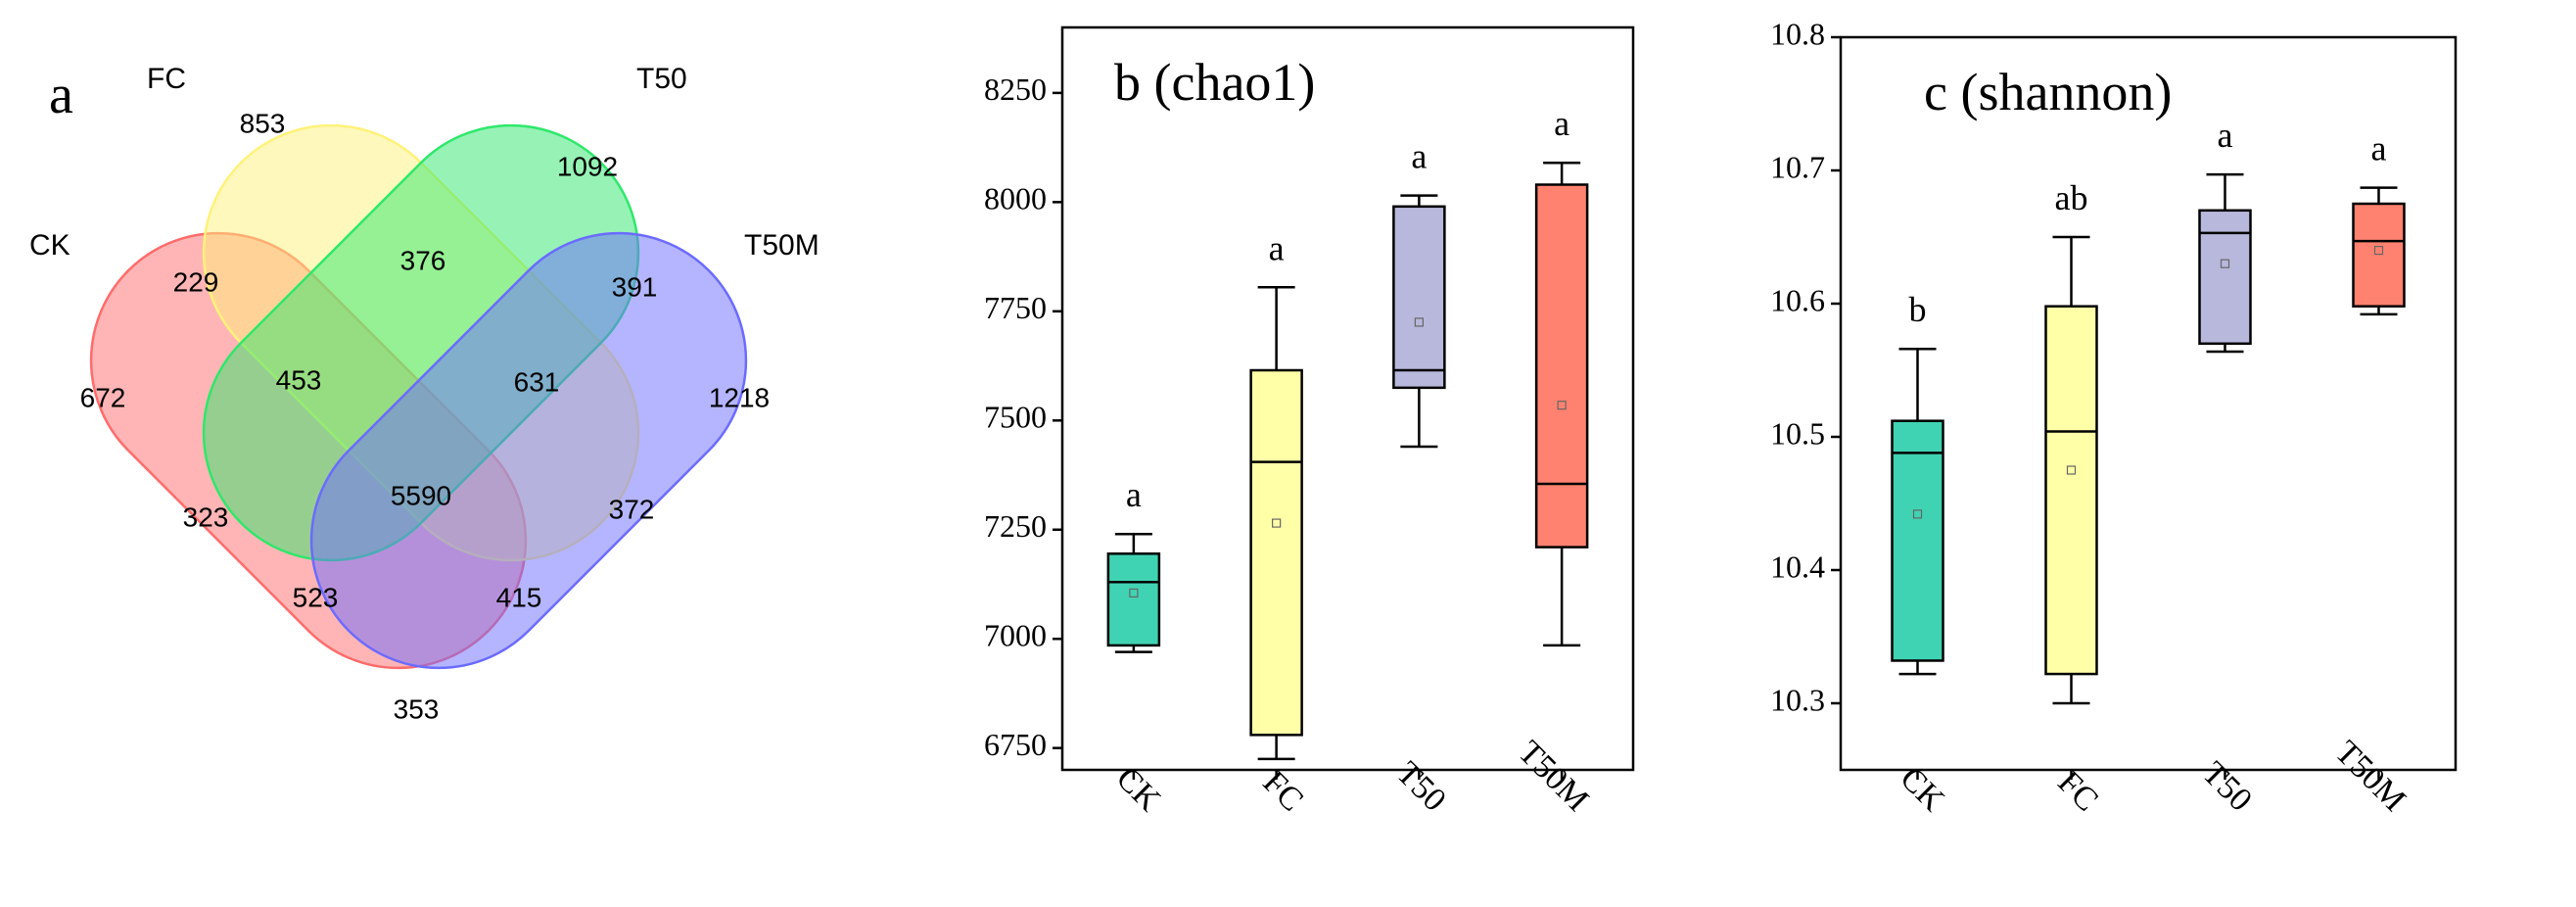 The image size is (2576, 907). I want to click on box-ck: a, so click(1133, 564).